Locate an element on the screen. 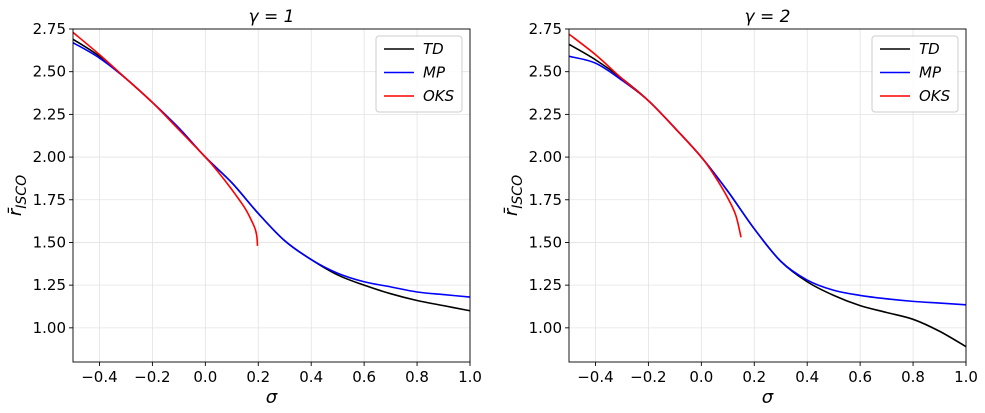 The width and height of the screenshot is (985, 413). chart-title: γ = 1 is located at coordinates (272, 17).